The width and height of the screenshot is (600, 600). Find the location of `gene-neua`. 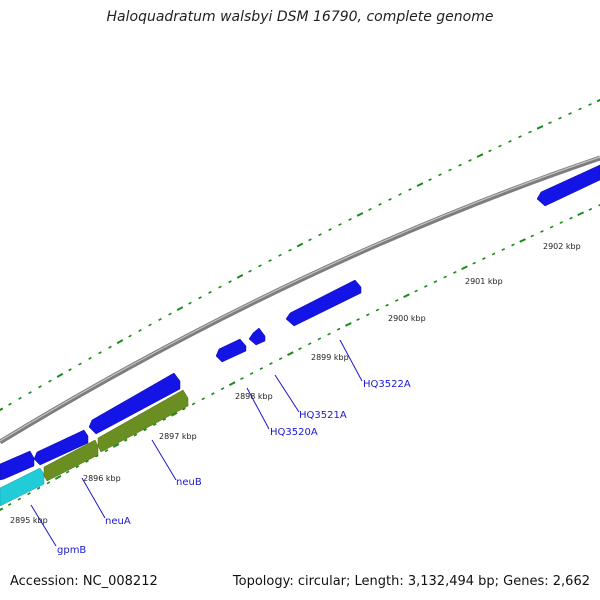

gene-neua is located at coordinates (71, 460).